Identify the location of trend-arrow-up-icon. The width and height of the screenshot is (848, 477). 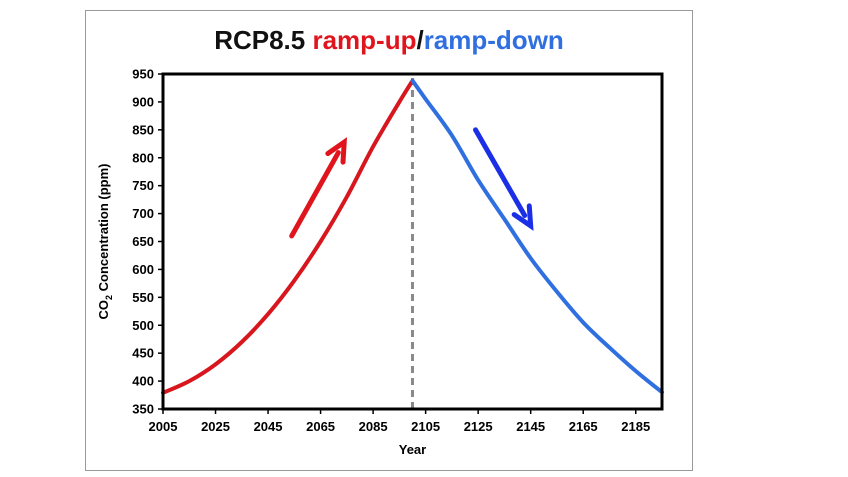
(315, 194).